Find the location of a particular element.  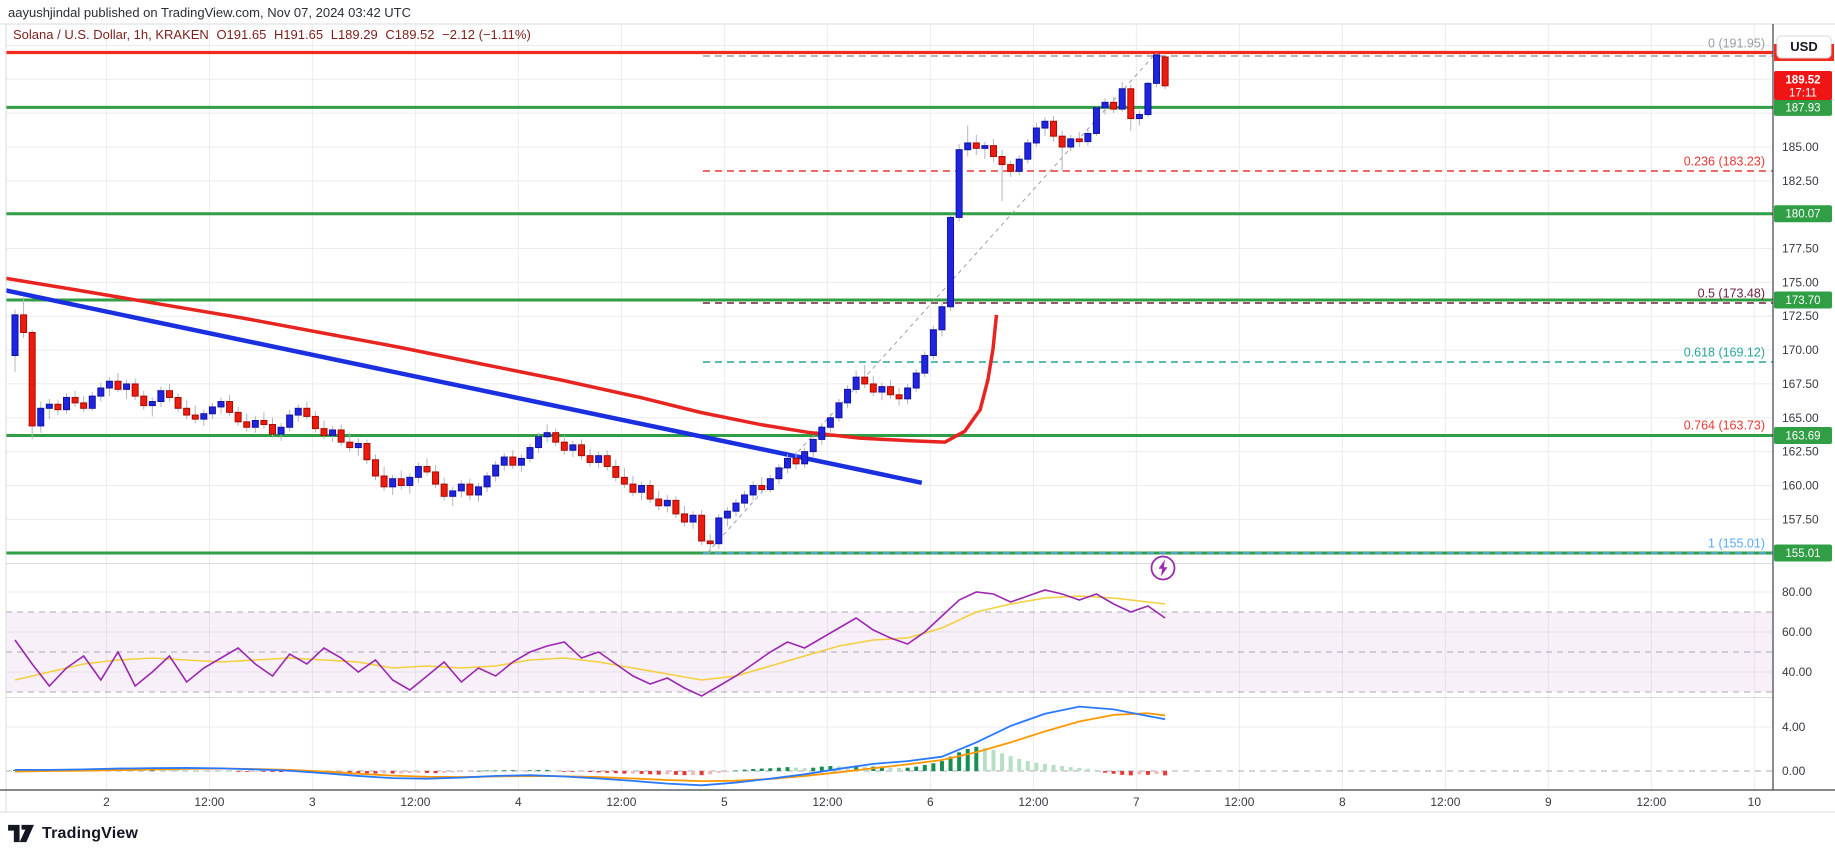

svg-text: 4 is located at coordinates (518, 802).